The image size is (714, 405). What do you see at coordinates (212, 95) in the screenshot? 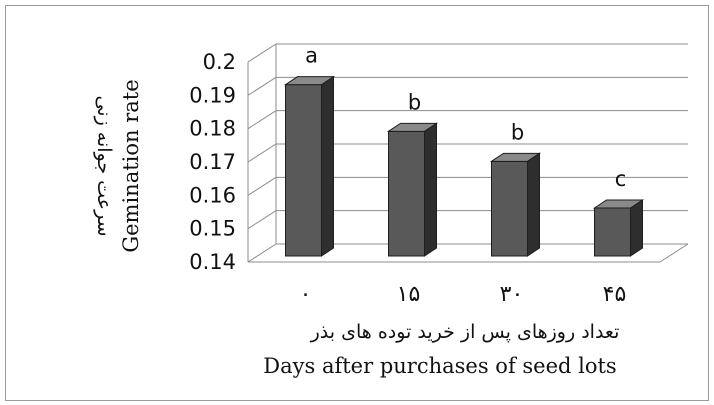
I see `y-tick-label: 0.19` at bounding box center [212, 95].